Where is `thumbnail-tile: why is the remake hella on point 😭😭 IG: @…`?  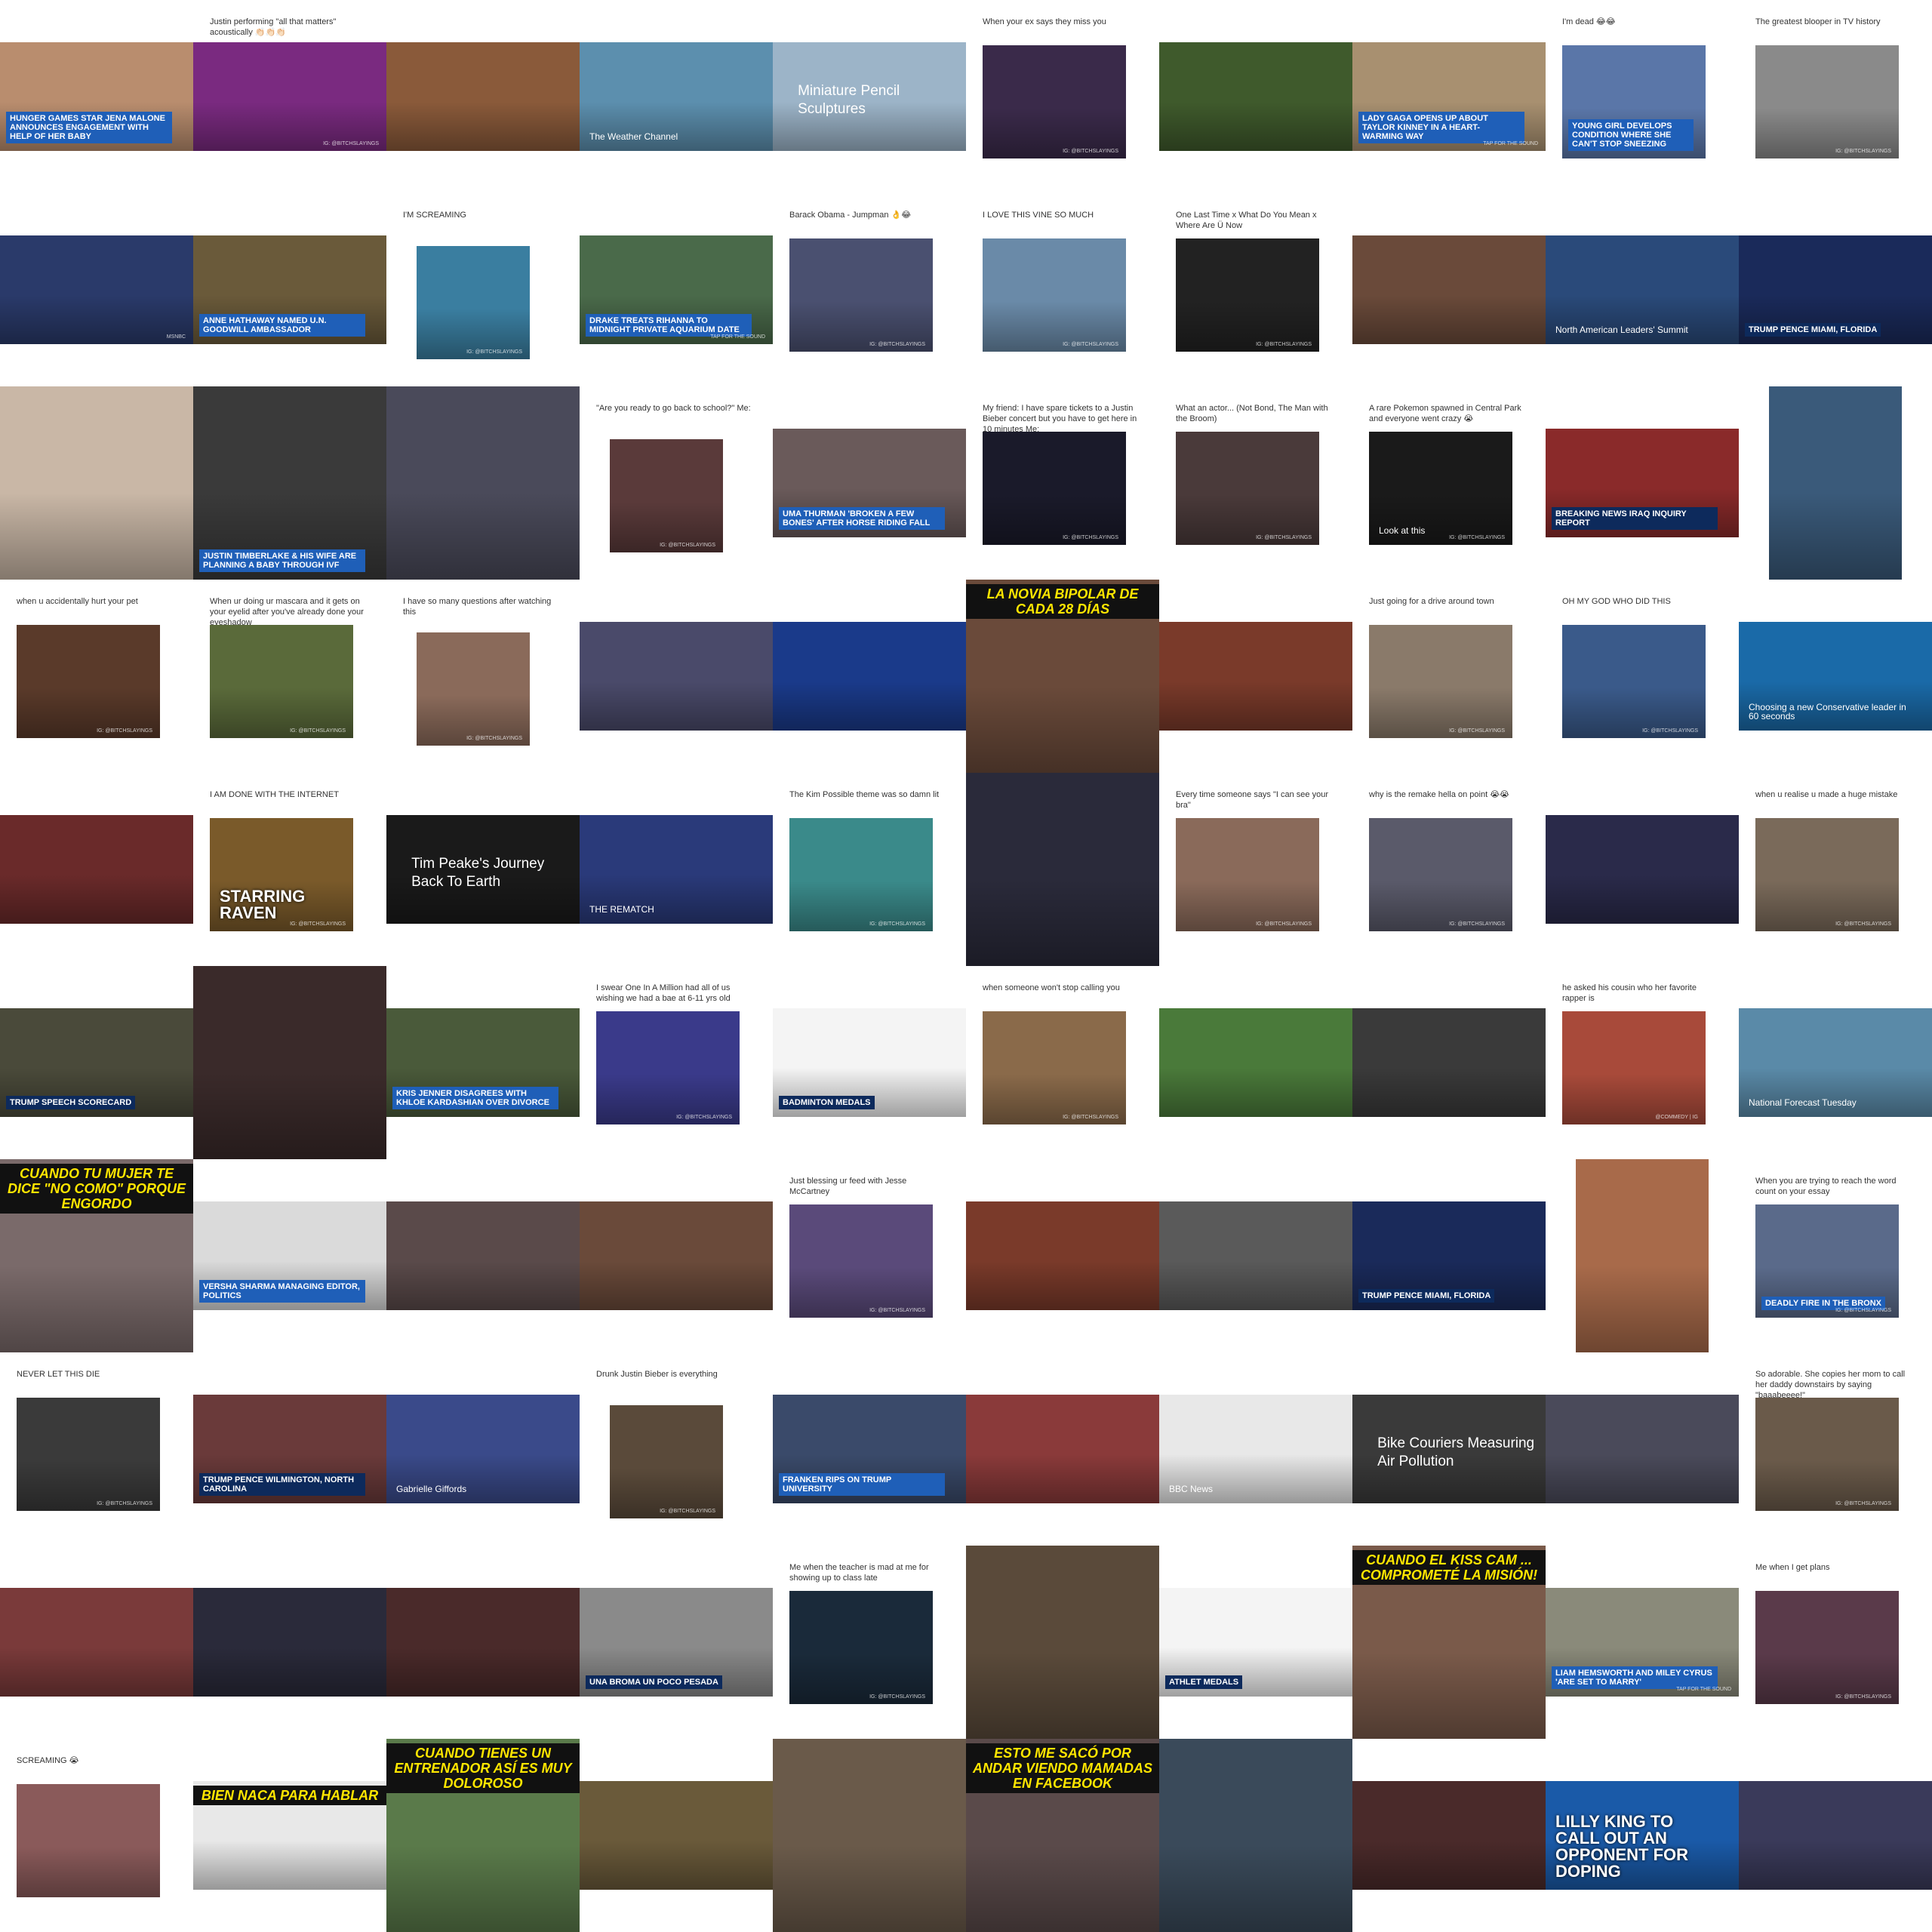 thumbnail-tile: why is the remake hella on point 😭😭 IG: @… is located at coordinates (1449, 869).